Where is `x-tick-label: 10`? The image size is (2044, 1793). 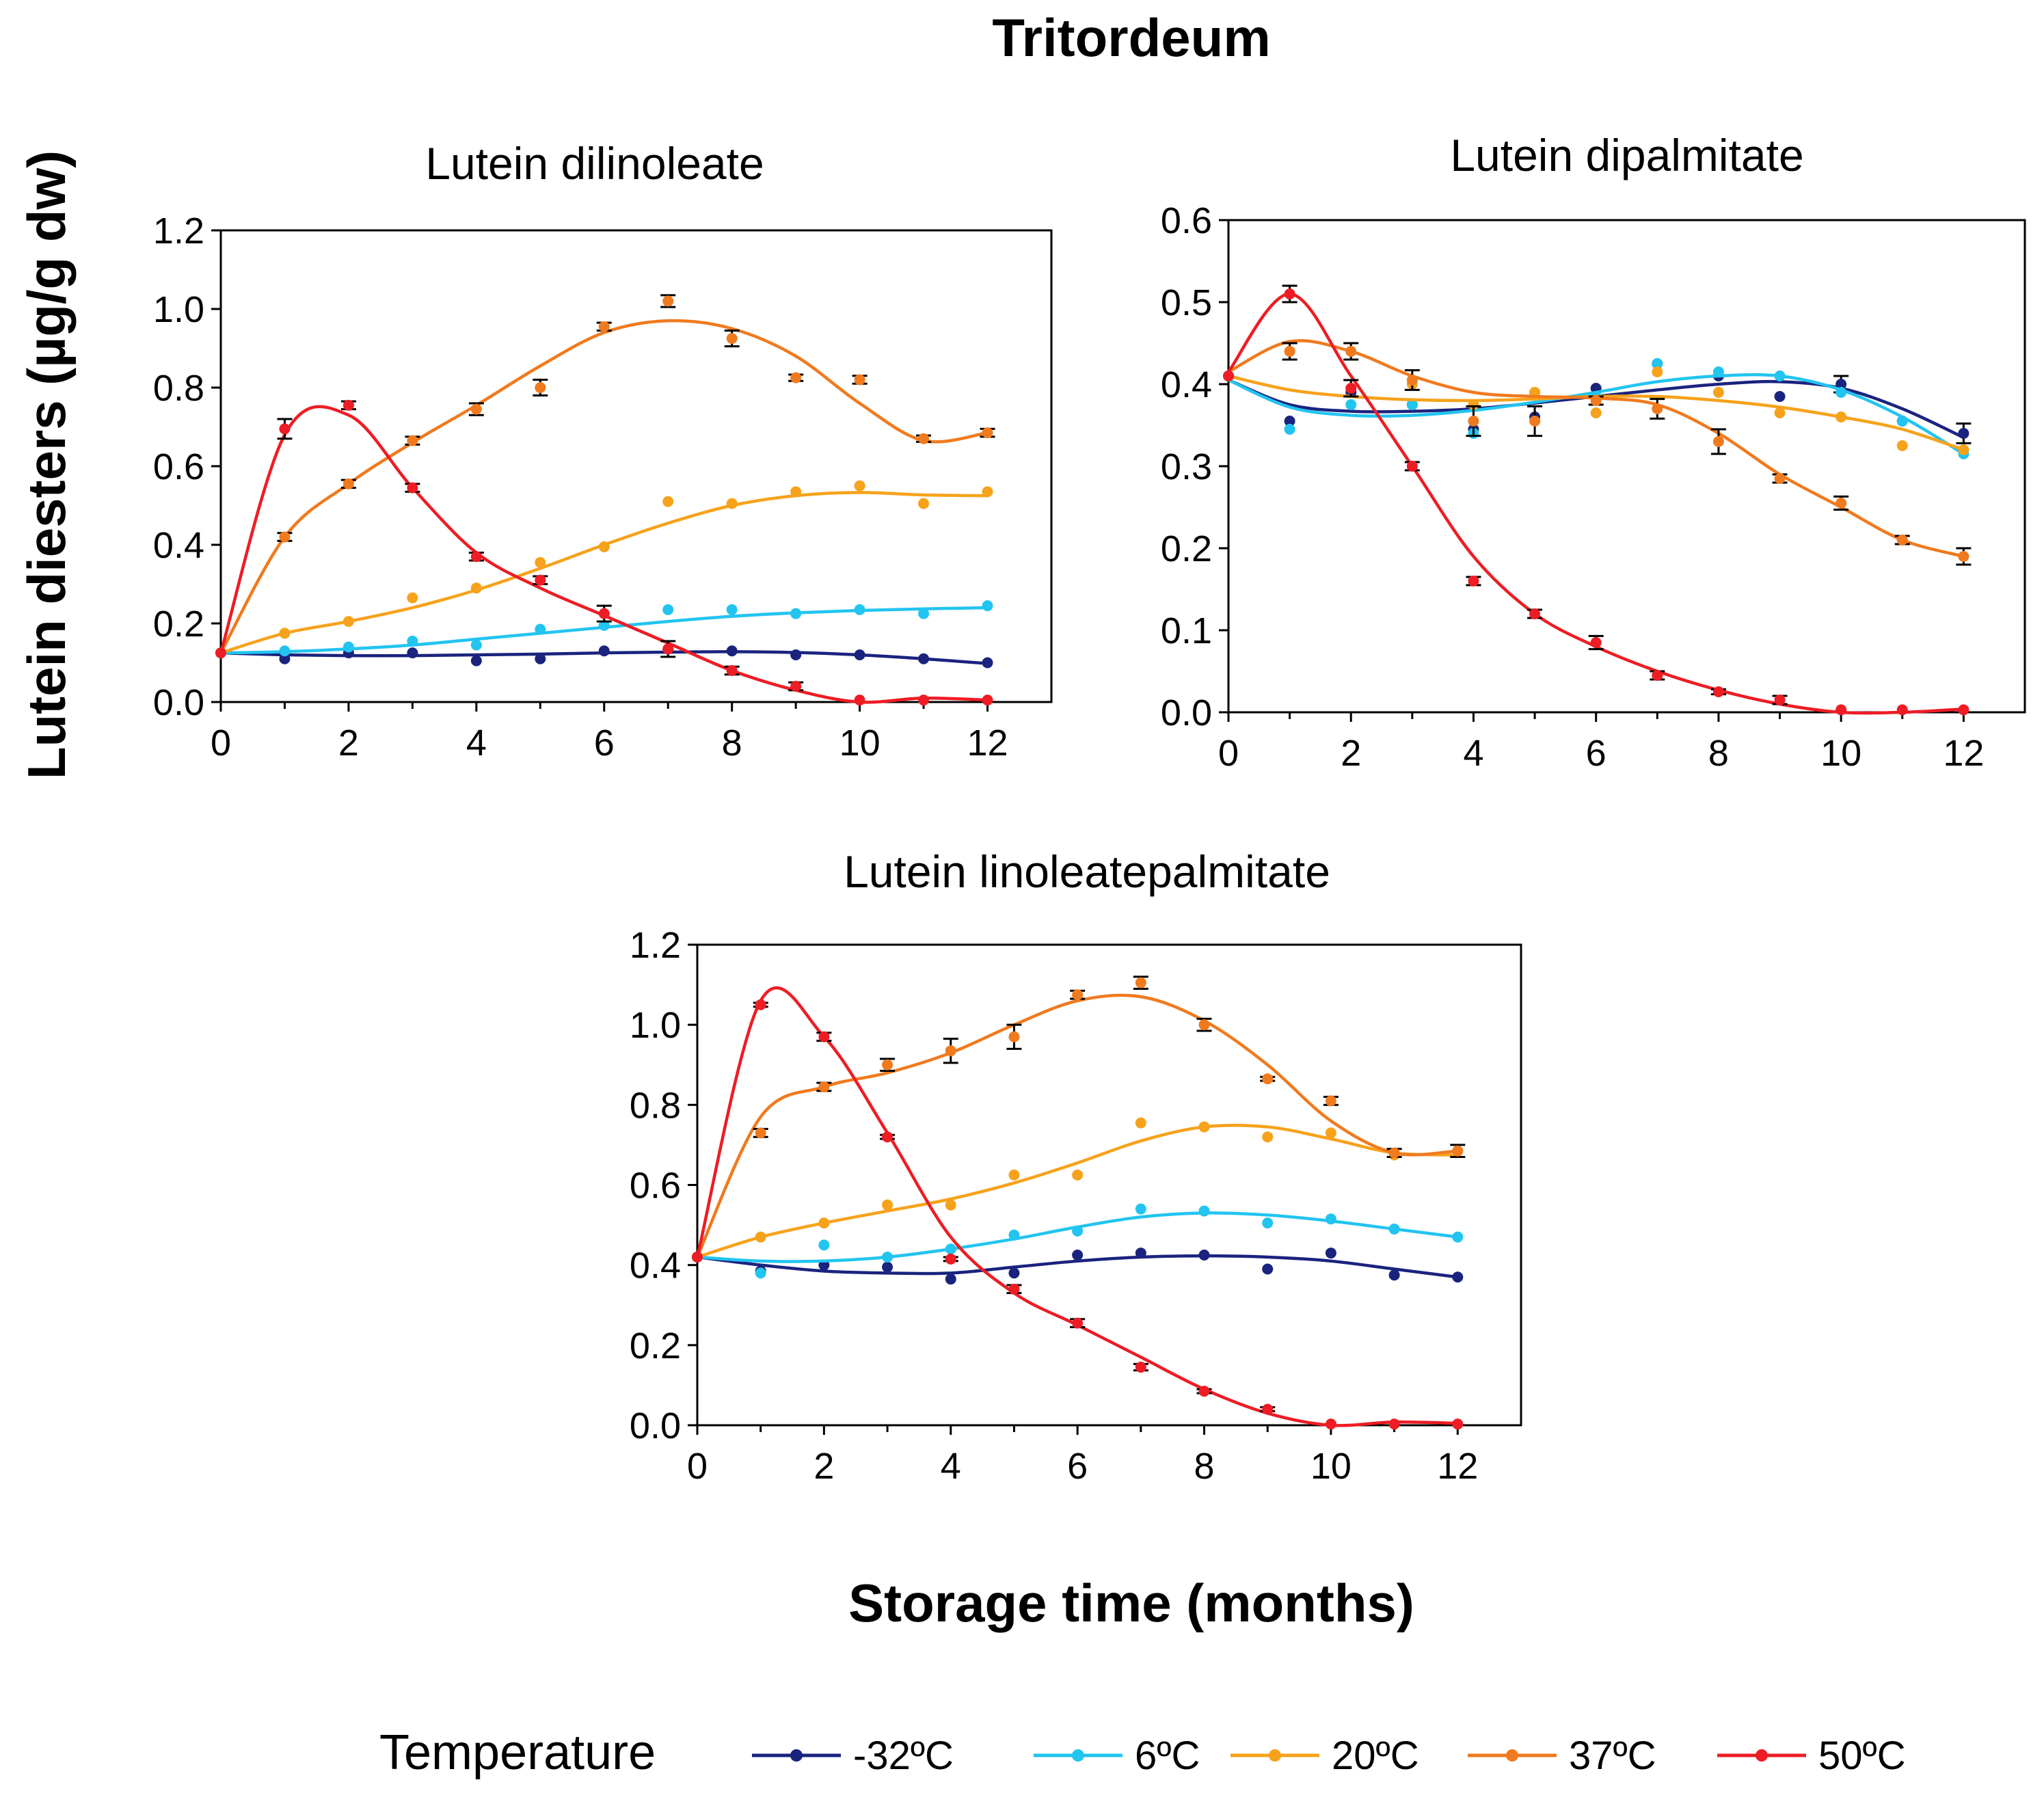
x-tick-label: 10 is located at coordinates (1840, 753).